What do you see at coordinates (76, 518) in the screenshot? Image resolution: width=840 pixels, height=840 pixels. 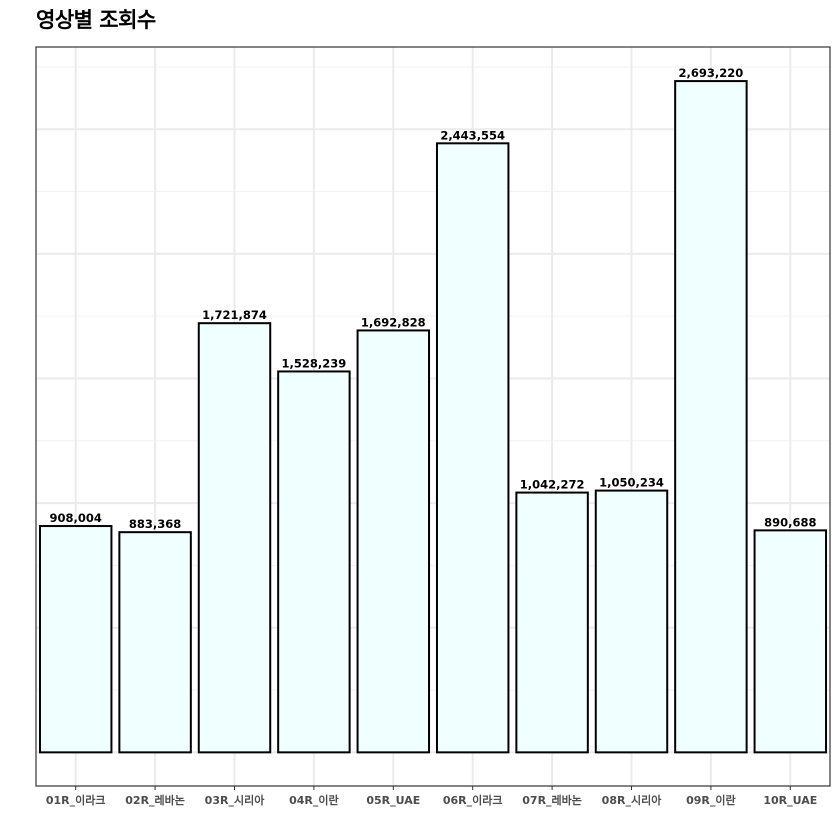 I see `data-label: 908,004` at bounding box center [76, 518].